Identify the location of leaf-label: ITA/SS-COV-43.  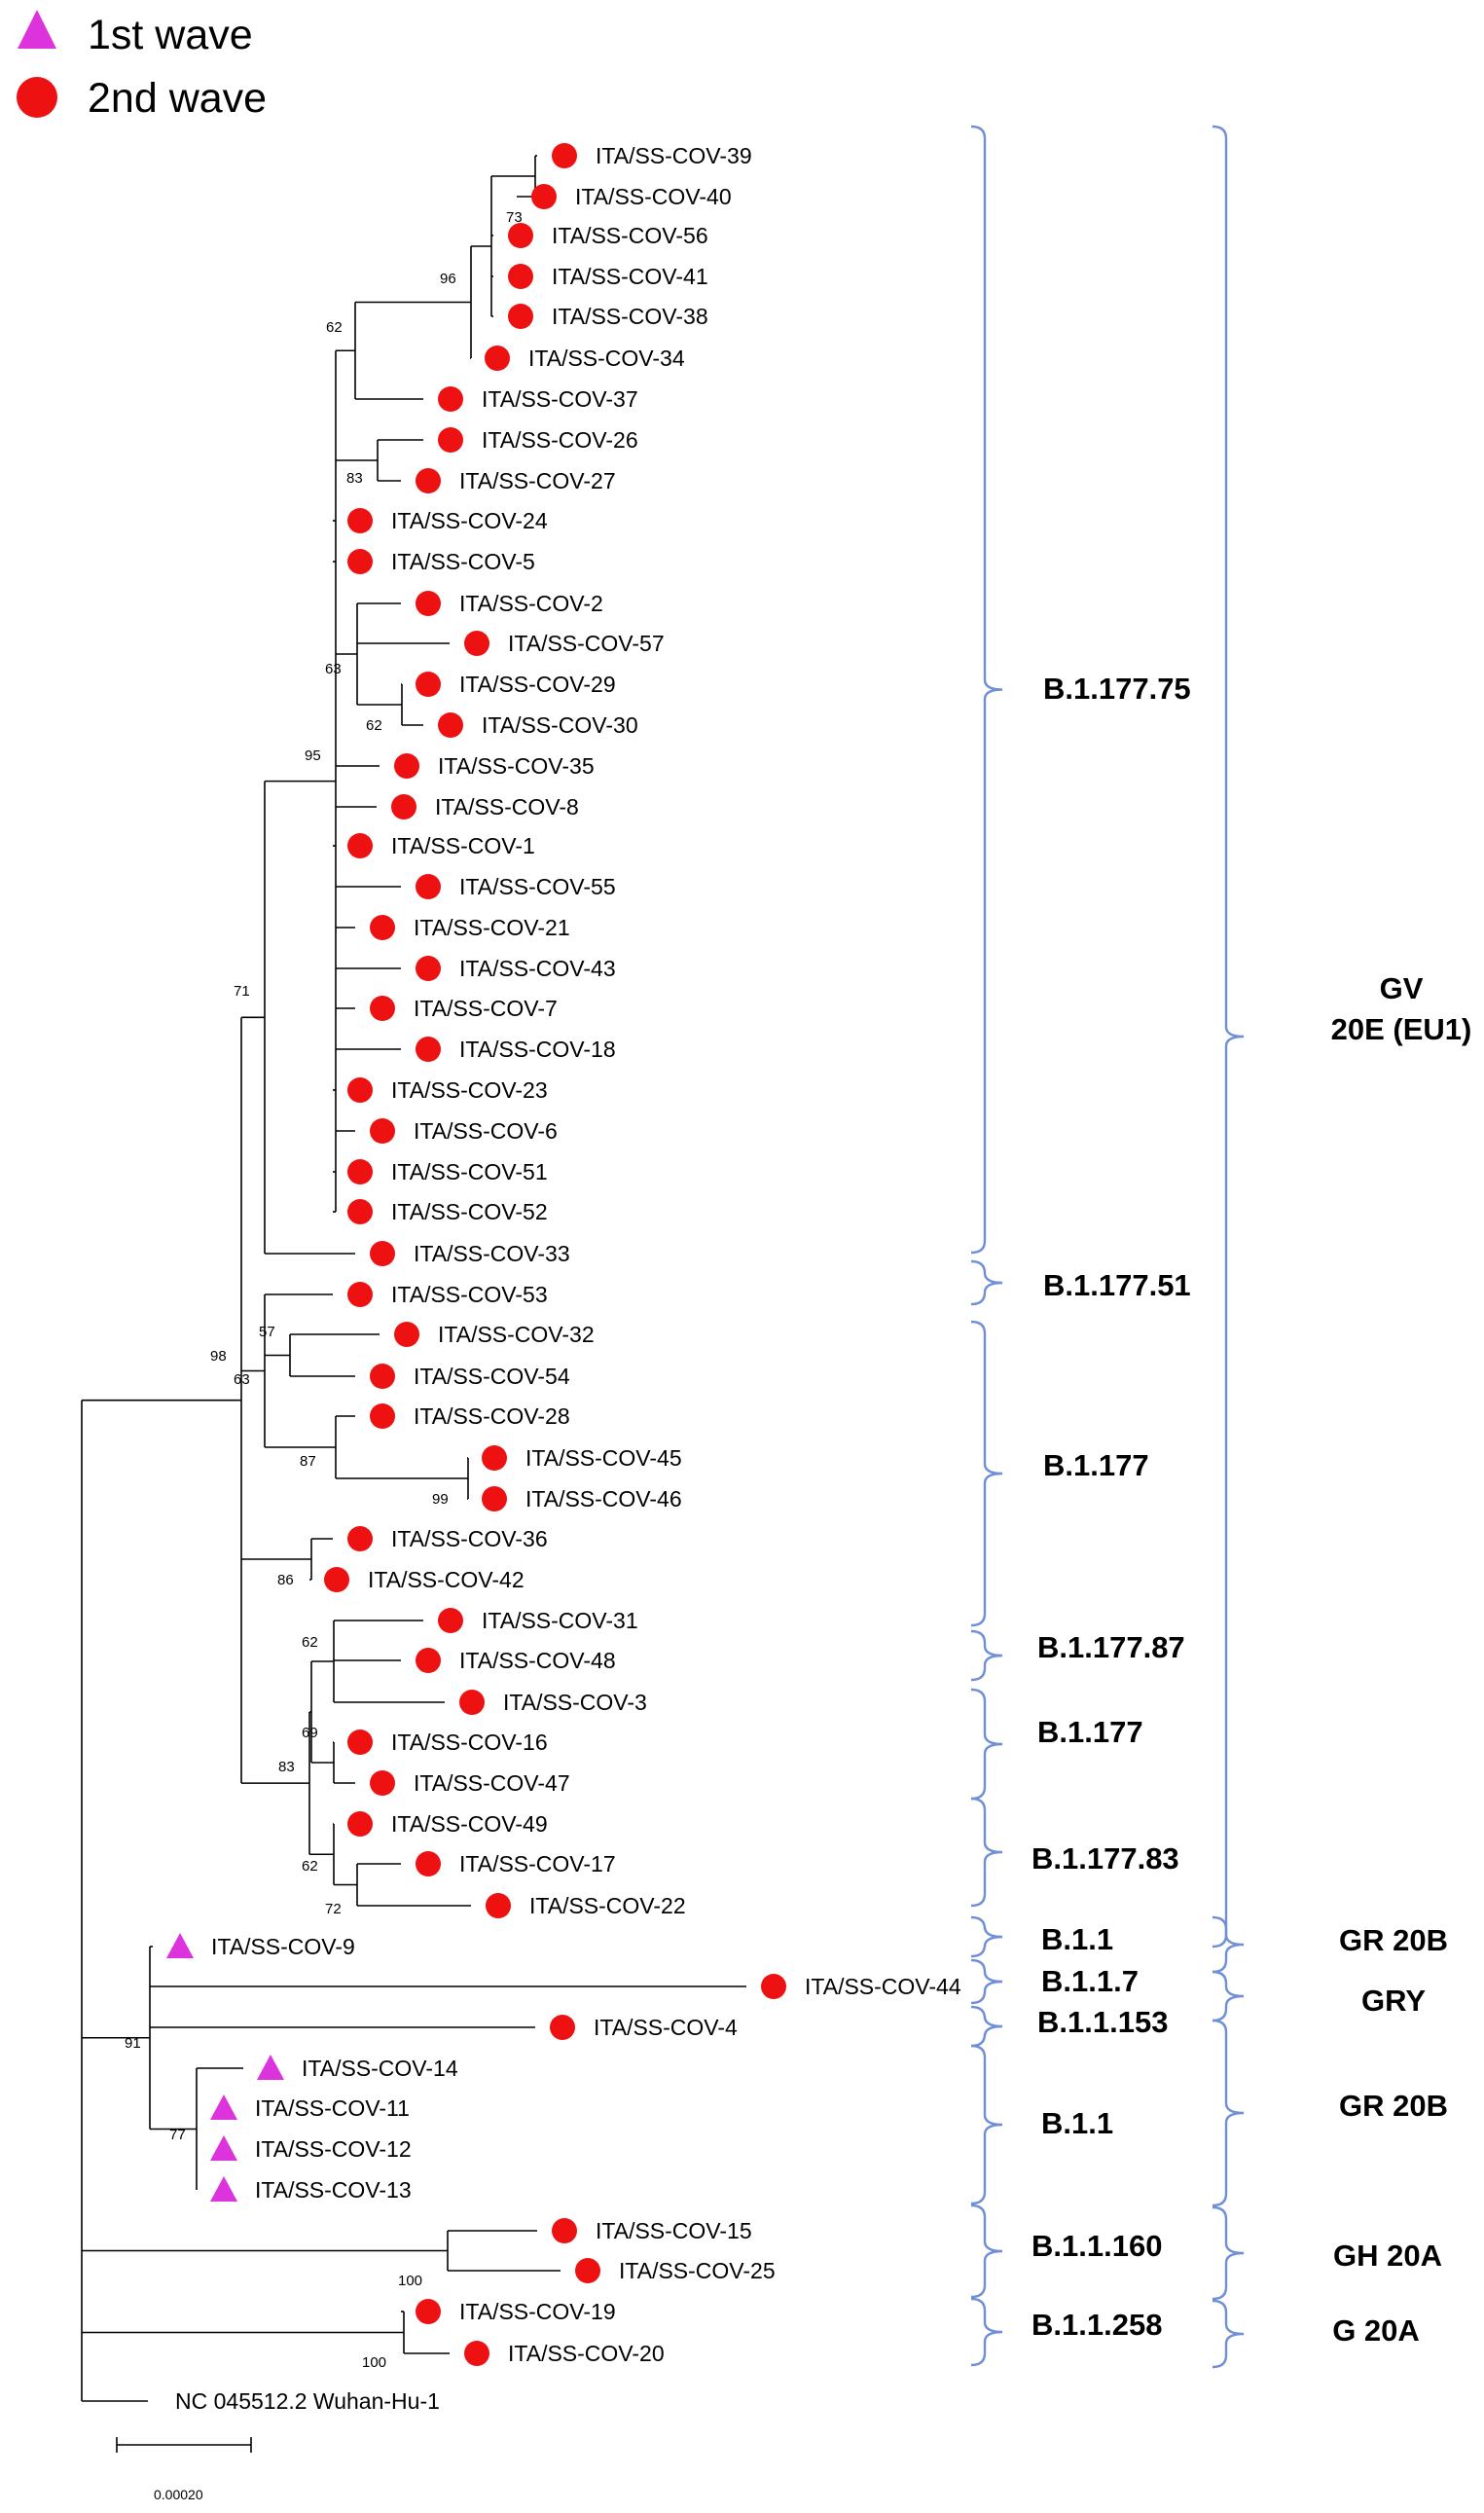
(537, 969).